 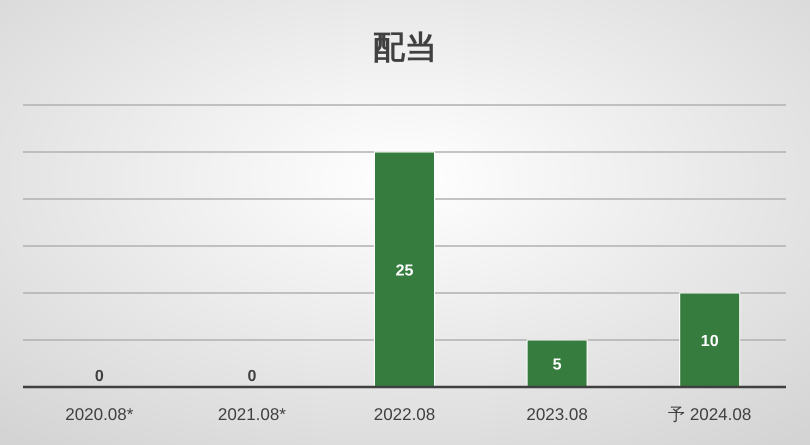 What do you see at coordinates (405, 47) in the screenshot?
I see `chart-title: 配当` at bounding box center [405, 47].